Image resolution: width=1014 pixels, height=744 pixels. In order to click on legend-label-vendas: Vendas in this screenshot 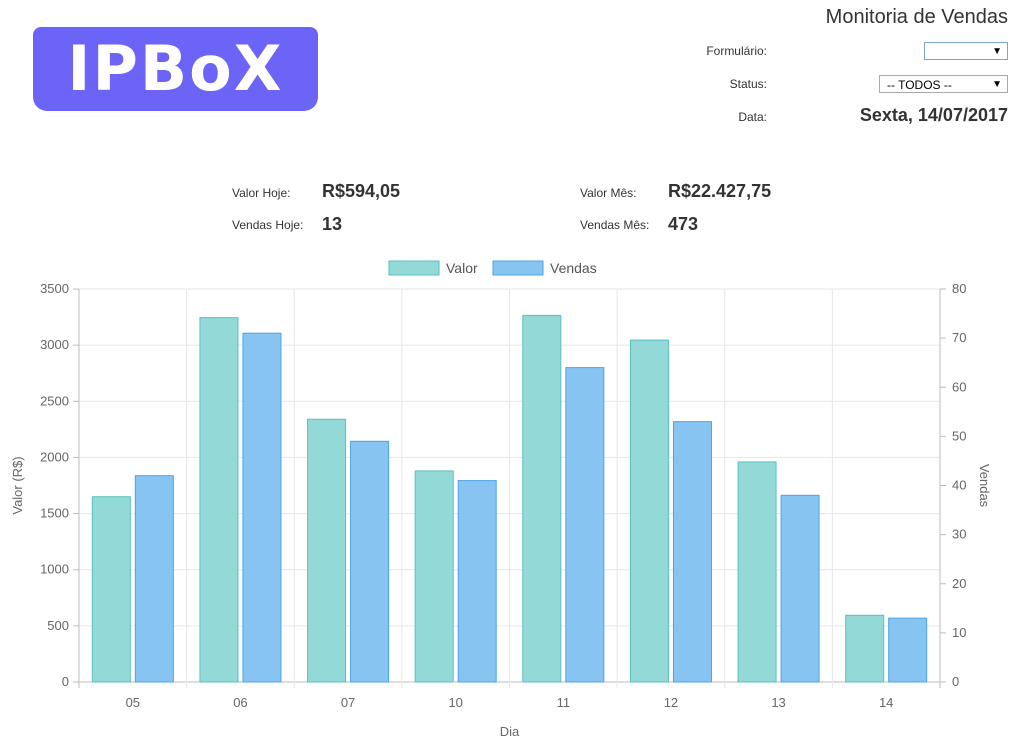, I will do `click(573, 268)`.